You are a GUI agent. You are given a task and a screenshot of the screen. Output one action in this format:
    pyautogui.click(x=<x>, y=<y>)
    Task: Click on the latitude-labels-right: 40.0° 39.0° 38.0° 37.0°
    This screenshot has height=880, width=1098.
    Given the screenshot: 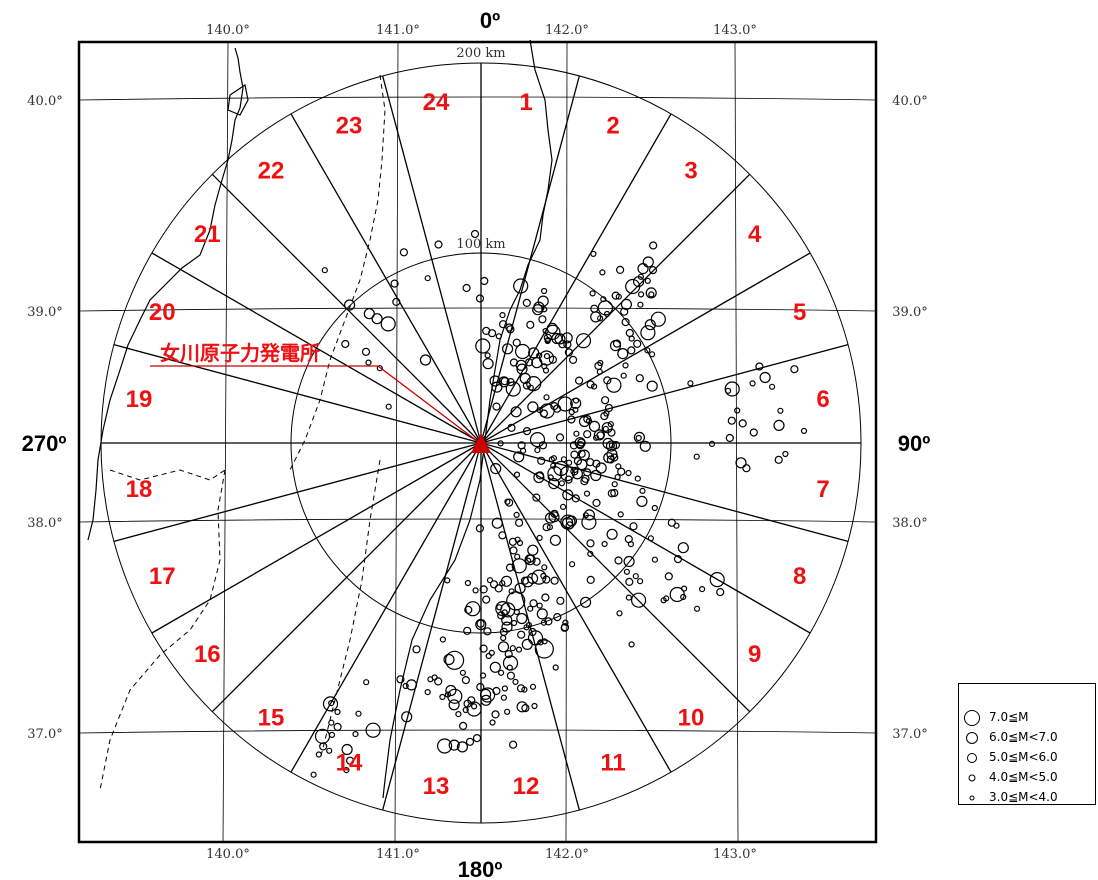 What is the action you would take?
    pyautogui.click(x=909, y=418)
    